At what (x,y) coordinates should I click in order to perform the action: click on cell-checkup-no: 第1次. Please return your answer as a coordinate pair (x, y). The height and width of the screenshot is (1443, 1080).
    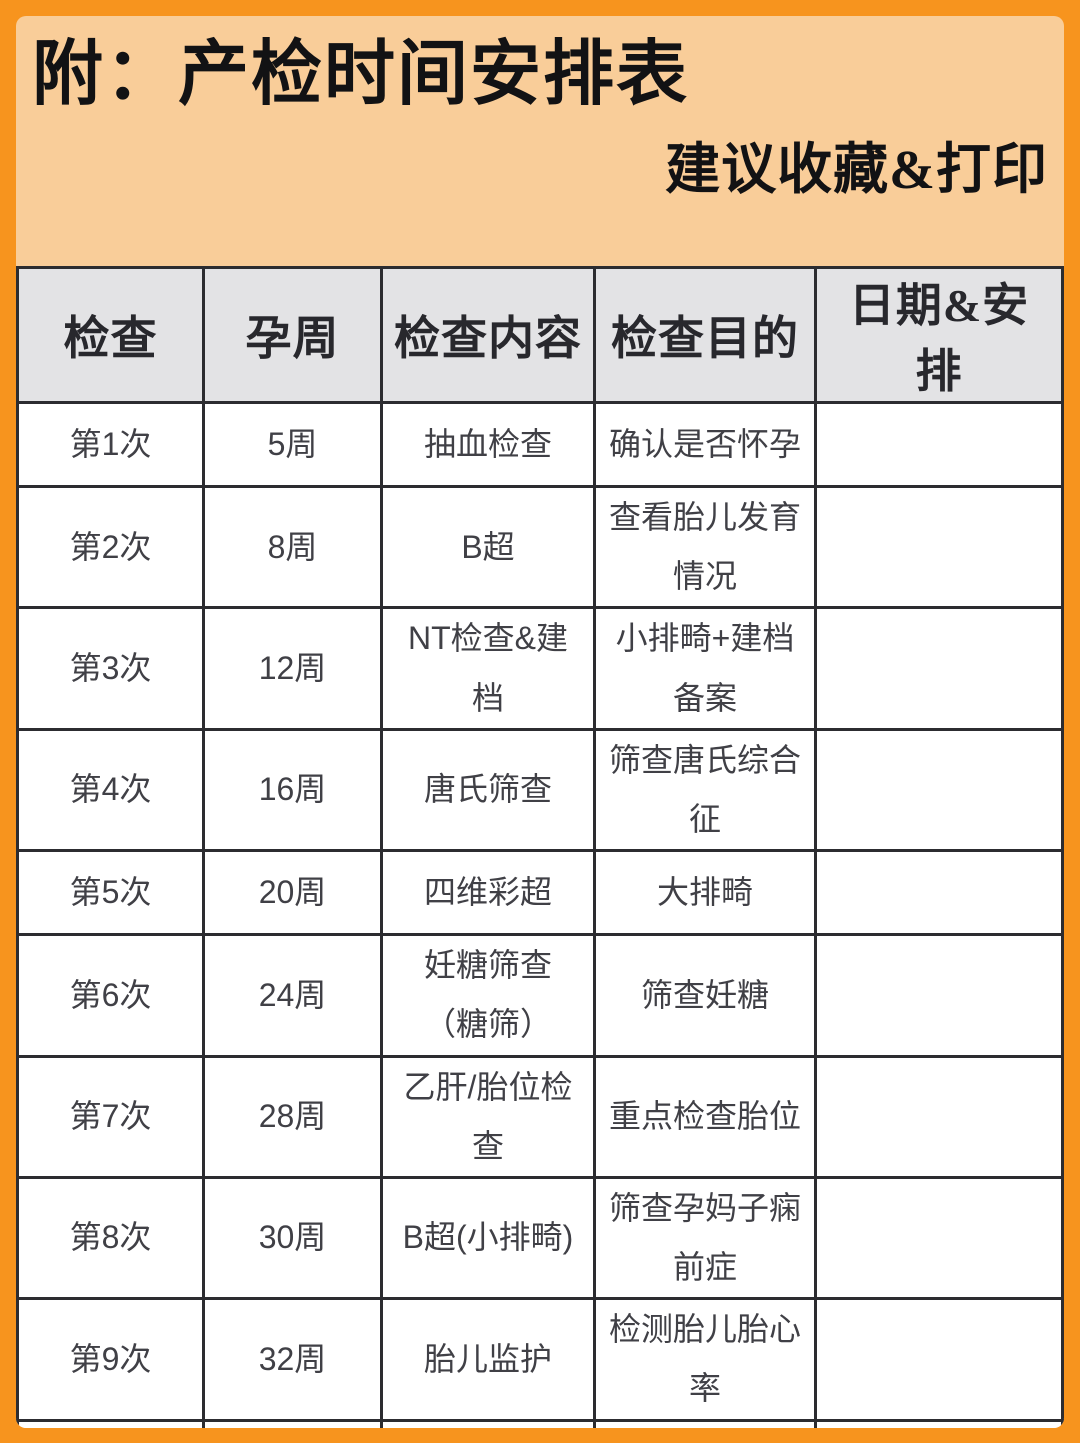
    Looking at the image, I should click on (110, 444).